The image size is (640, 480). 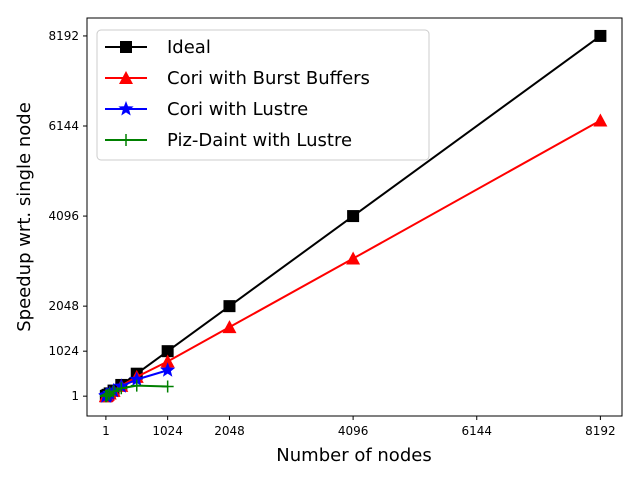 I want to click on legend-item: Cori with Burst Buffers, so click(x=237, y=78).